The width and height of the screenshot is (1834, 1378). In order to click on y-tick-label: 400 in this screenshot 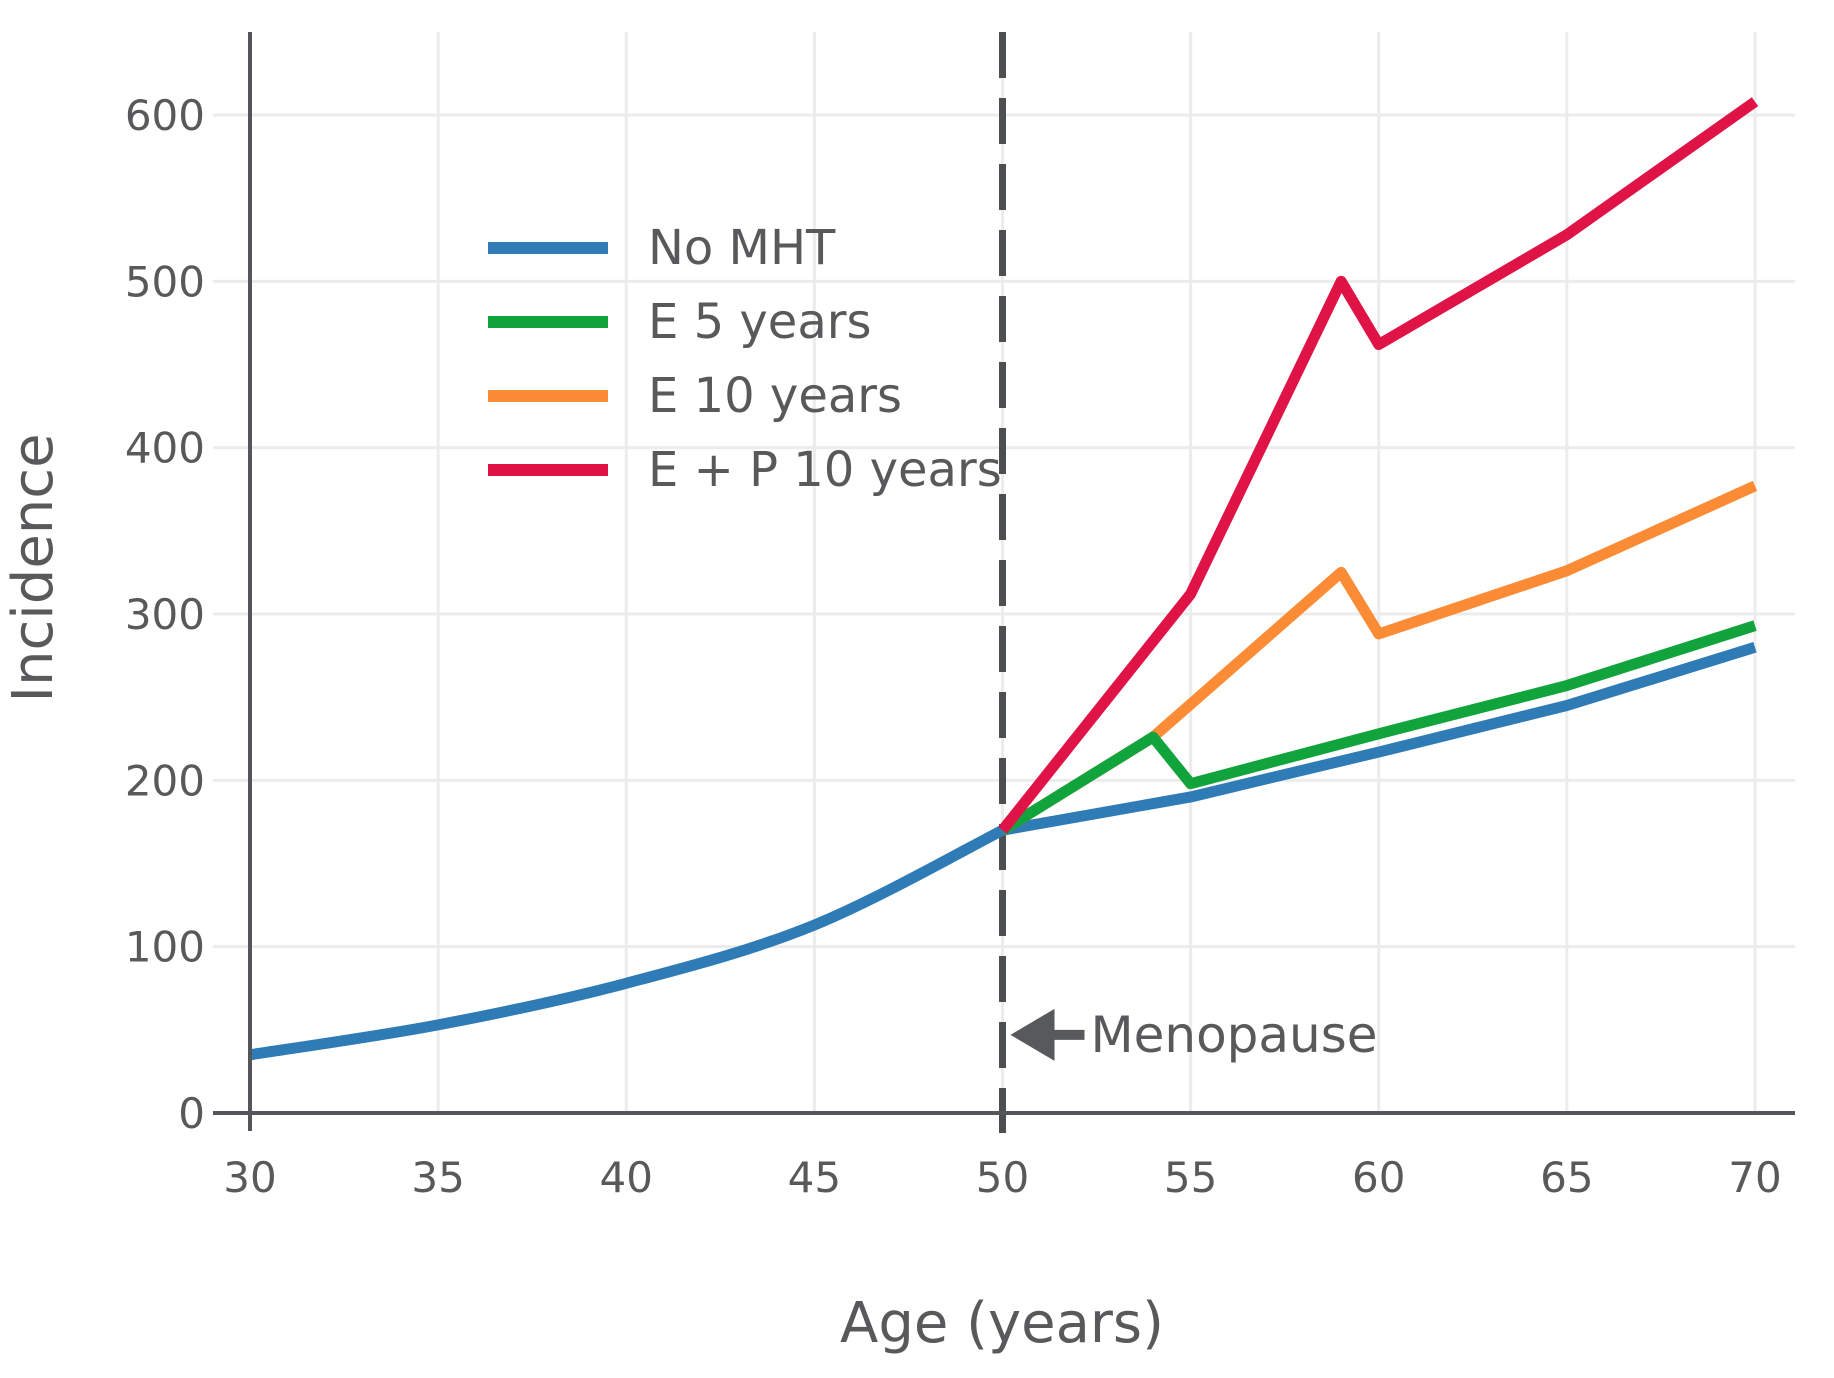, I will do `click(165, 448)`.